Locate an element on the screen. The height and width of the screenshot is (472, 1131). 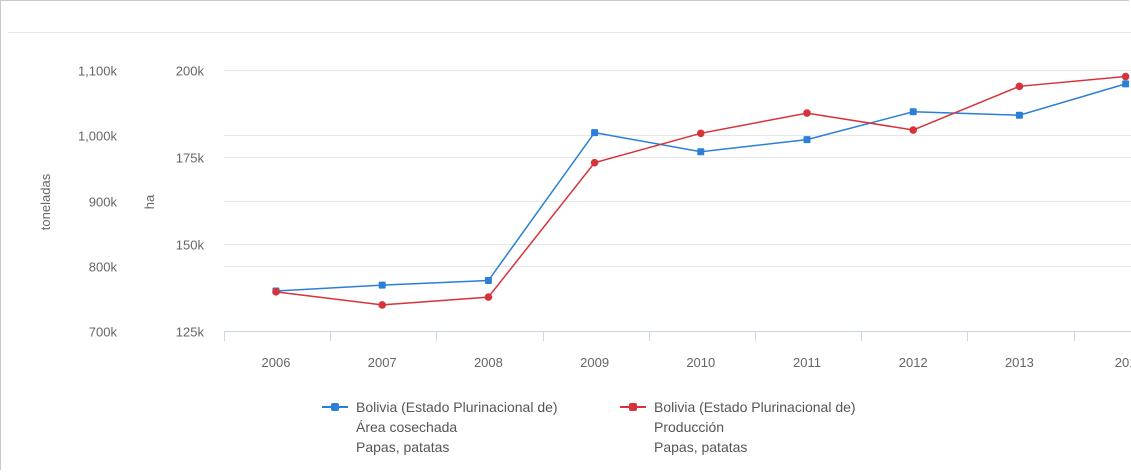
y-axis-title-left: toneladas is located at coordinates (45, 201).